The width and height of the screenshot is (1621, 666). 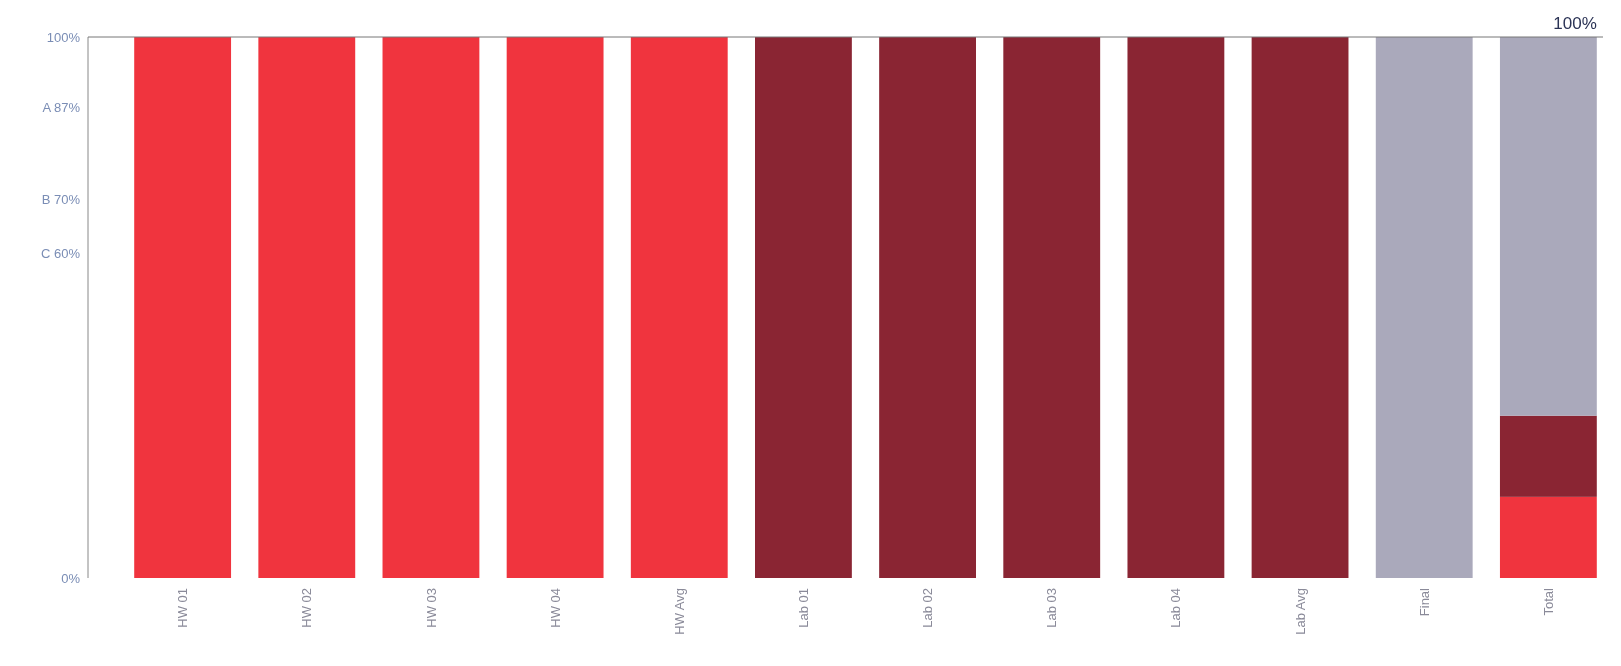 I want to click on x-tick-label: Lab 03, so click(x=1052, y=608).